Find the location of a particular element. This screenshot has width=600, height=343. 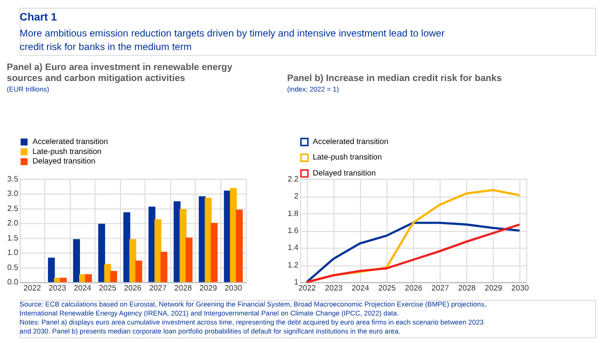

y-tick-label: 1 is located at coordinates (296, 282).